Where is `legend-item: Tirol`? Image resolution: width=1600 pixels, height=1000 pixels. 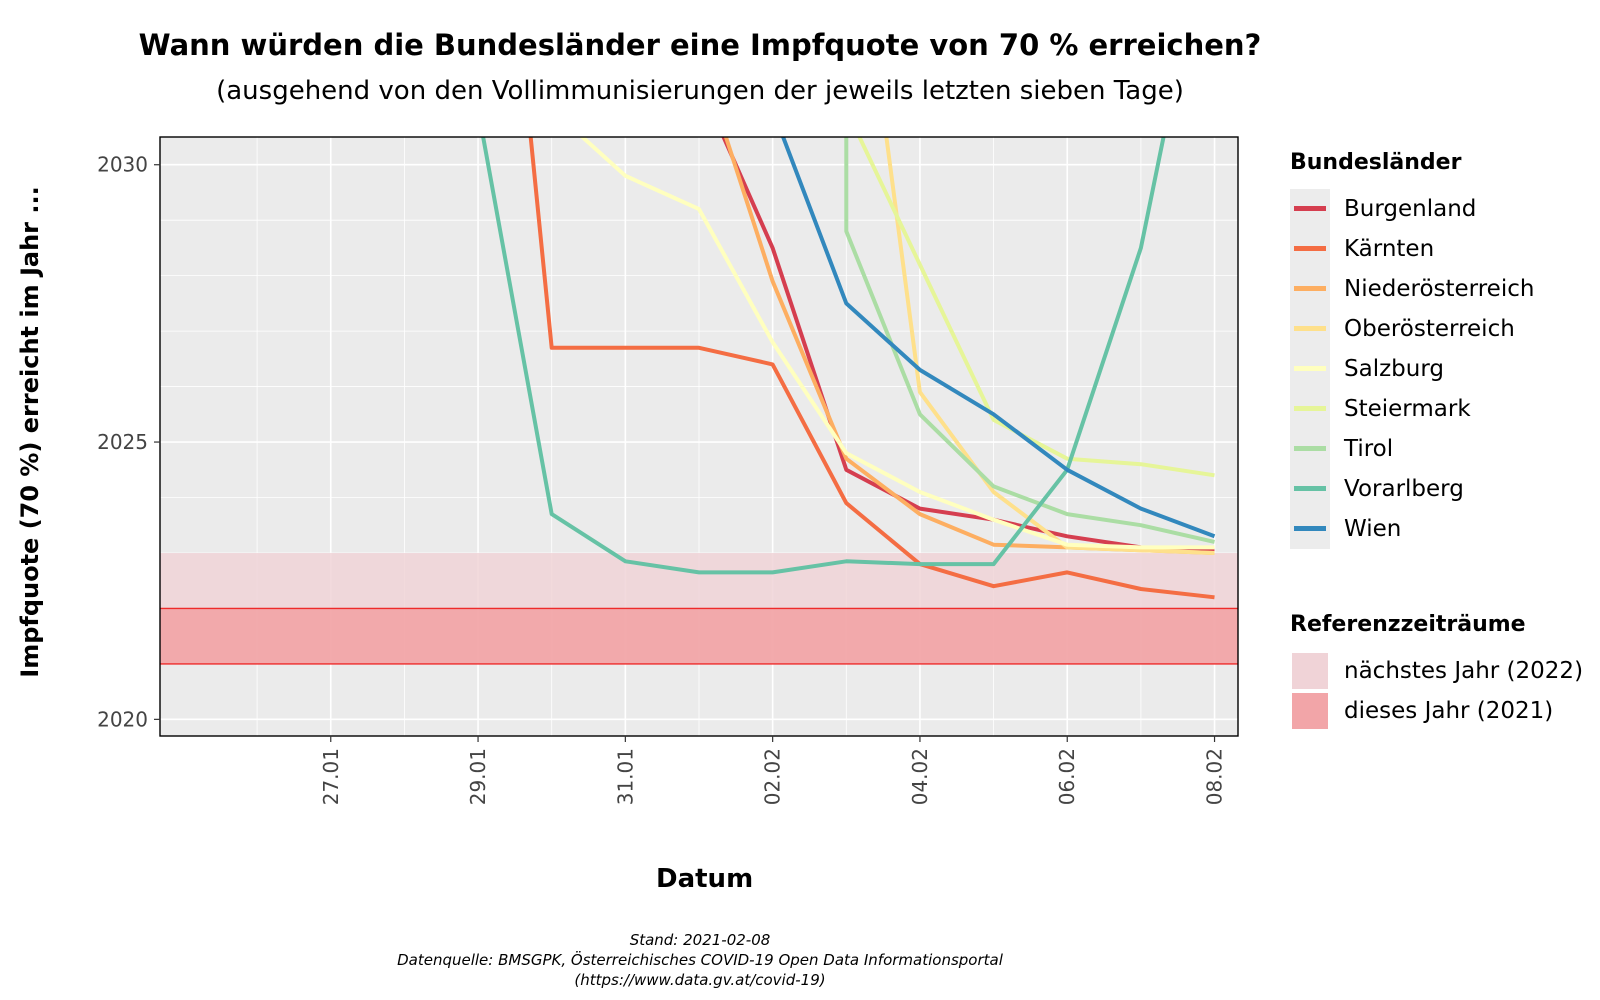 legend-item: Tirol is located at coordinates (1412, 449).